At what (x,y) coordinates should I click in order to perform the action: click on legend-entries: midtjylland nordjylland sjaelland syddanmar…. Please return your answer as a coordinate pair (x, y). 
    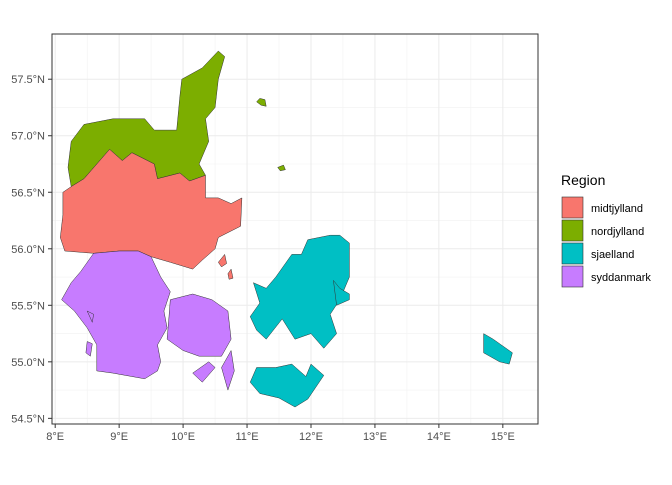
    Looking at the image, I should click on (606, 242).